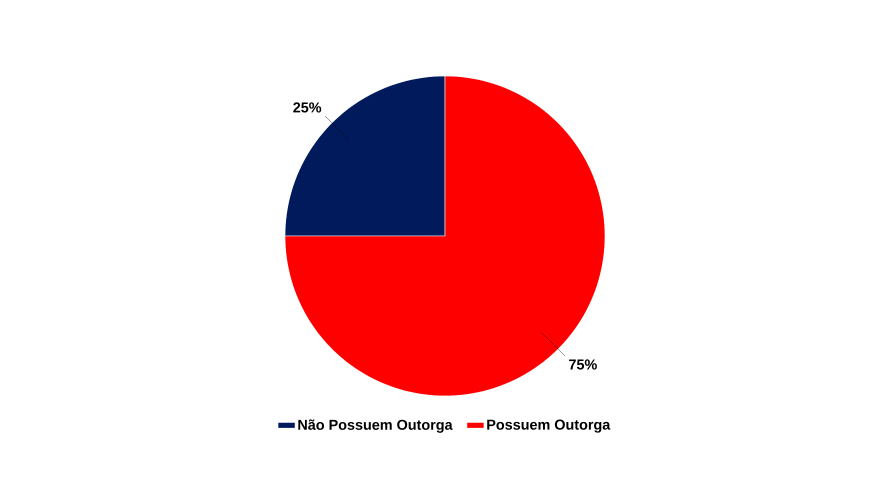 The width and height of the screenshot is (890, 481). Describe the element at coordinates (375, 426) in the screenshot. I see `legend-label: Não Possuem Outorga` at that location.